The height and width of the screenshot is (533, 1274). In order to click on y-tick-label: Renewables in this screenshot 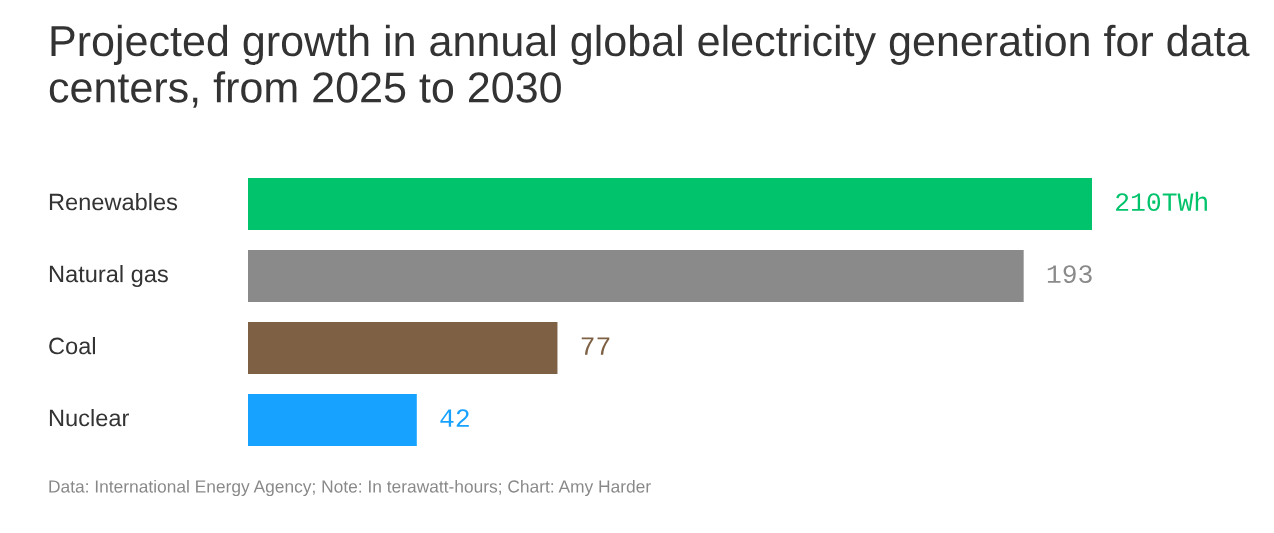, I will do `click(113, 202)`.